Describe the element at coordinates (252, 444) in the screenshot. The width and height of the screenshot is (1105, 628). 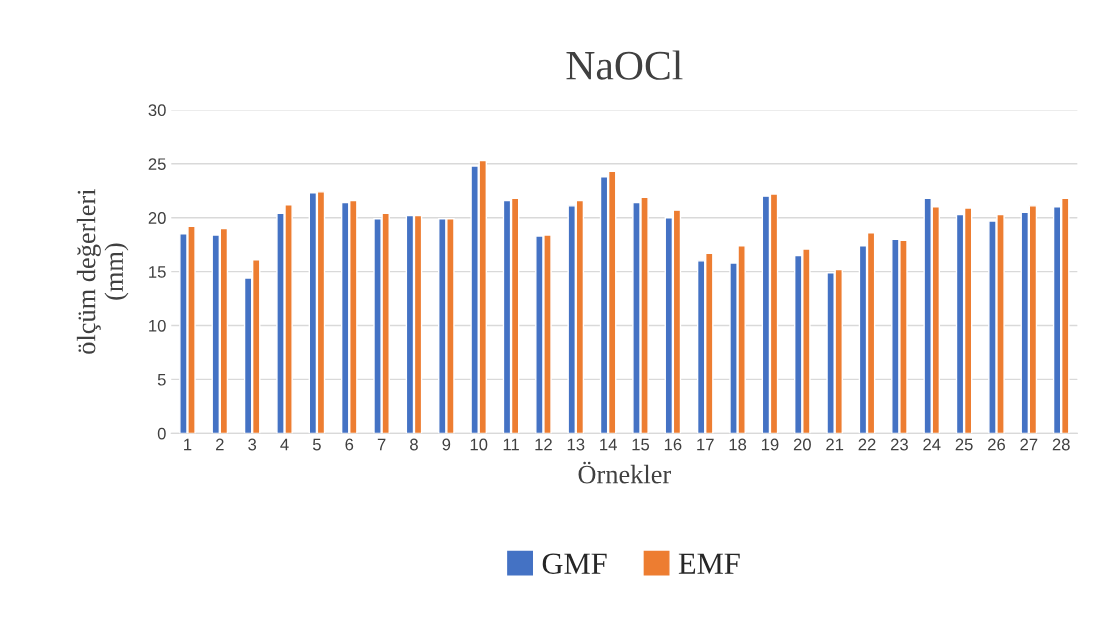
I see `x-tick-label: 3` at that location.